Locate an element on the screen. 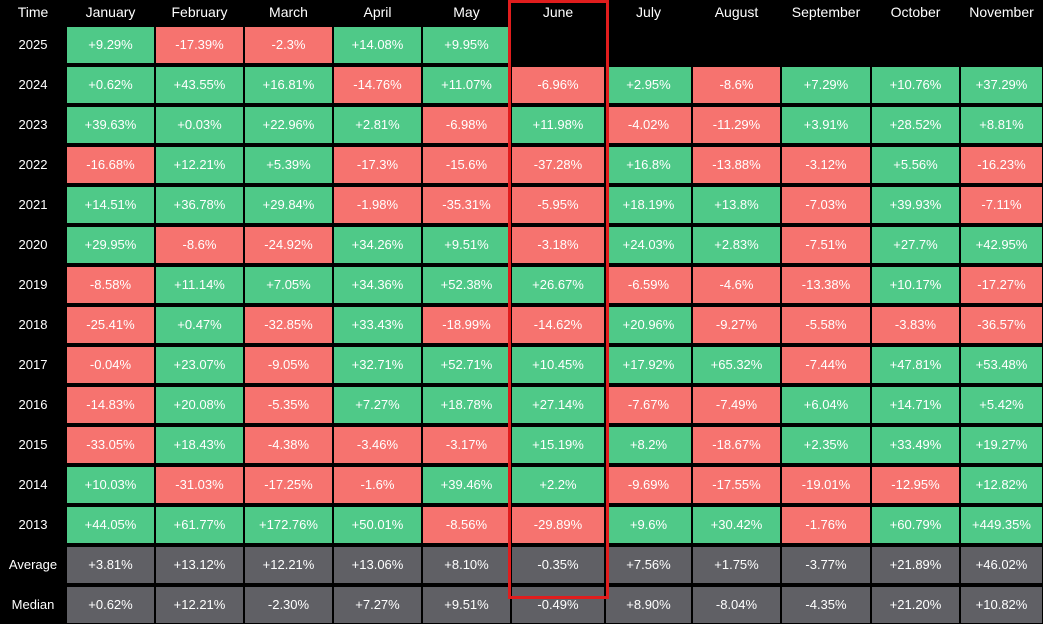 The height and width of the screenshot is (624, 1043). cell-2023-february: +0.03% is located at coordinates (199, 124).